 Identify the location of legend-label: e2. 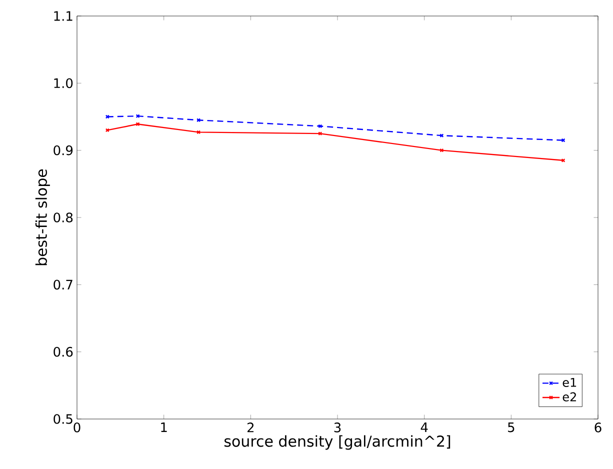
(569, 397).